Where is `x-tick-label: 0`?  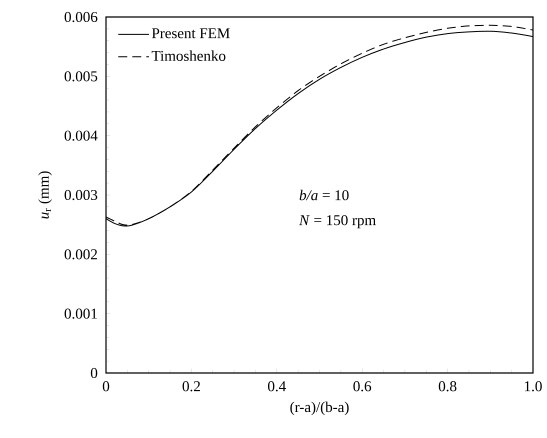 x-tick-label: 0 is located at coordinates (106, 386).